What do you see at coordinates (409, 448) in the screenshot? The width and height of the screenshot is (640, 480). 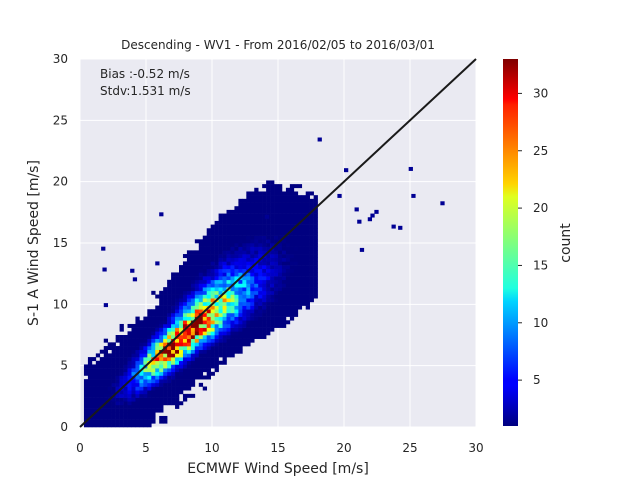 I see `x-tick-label: 25` at bounding box center [409, 448].